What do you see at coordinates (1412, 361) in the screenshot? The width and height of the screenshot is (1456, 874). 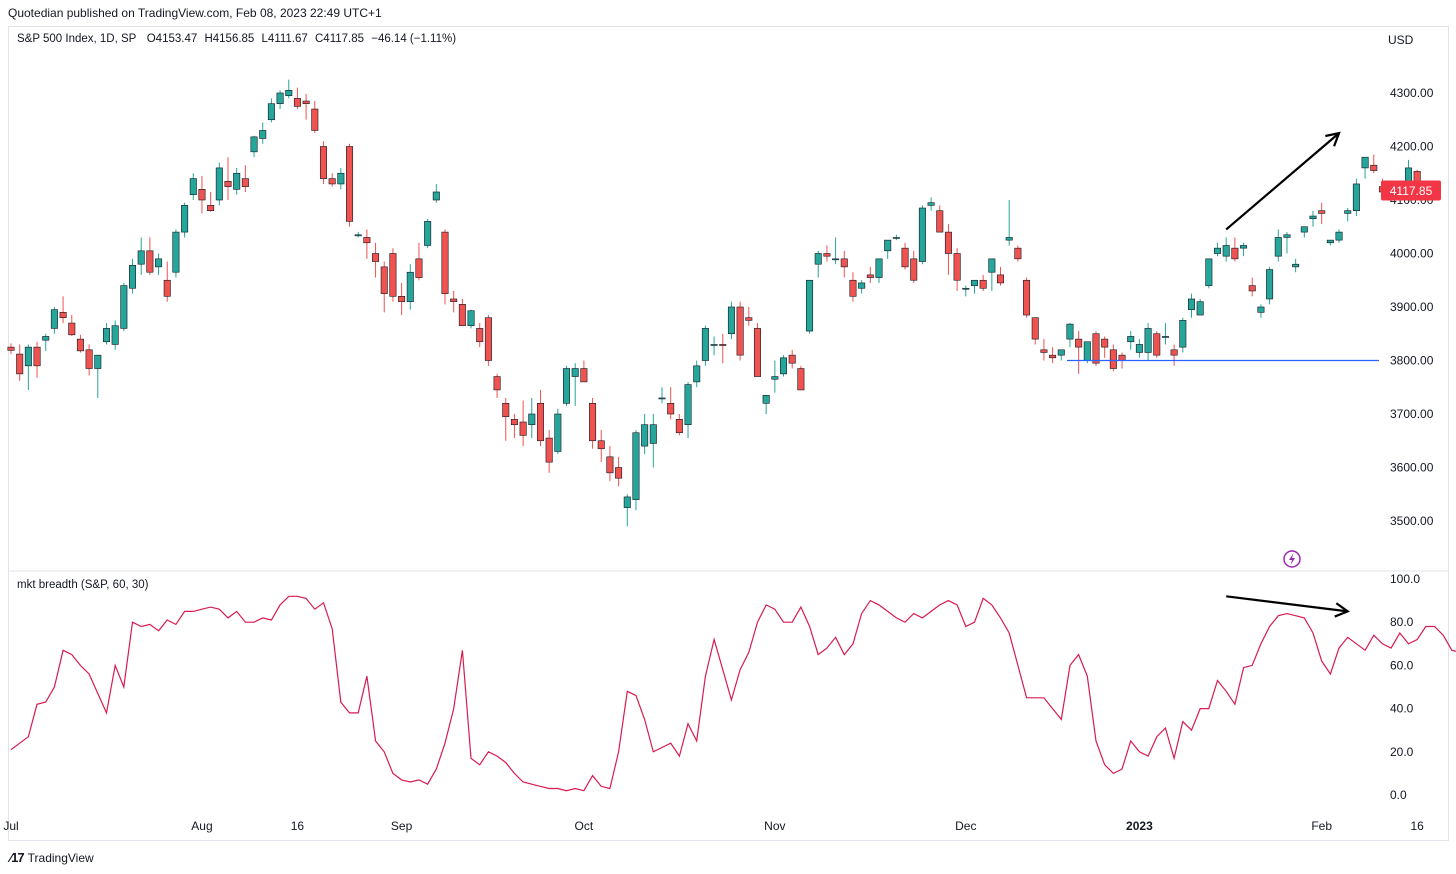 I see `price-tick-label: 3800.00` at bounding box center [1412, 361].